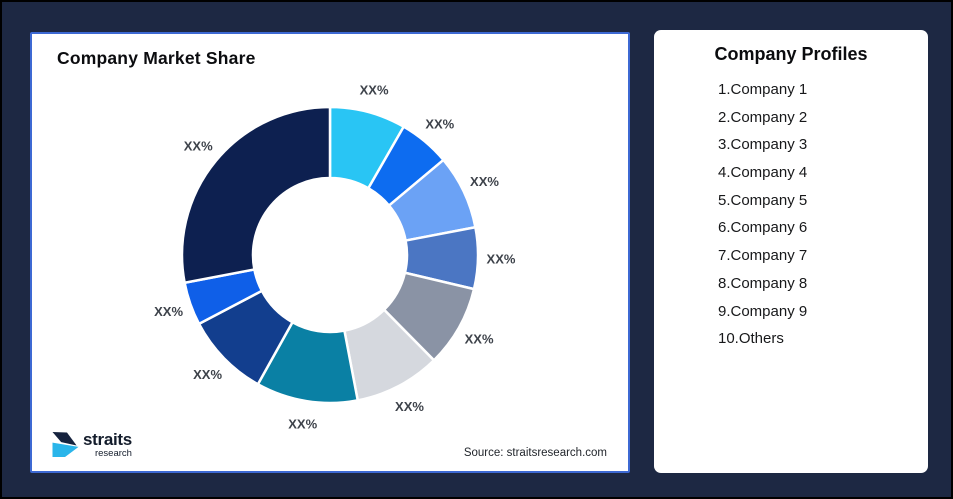 The width and height of the screenshot is (953, 499). What do you see at coordinates (409, 406) in the screenshot?
I see `slice-label-6: XX%` at bounding box center [409, 406].